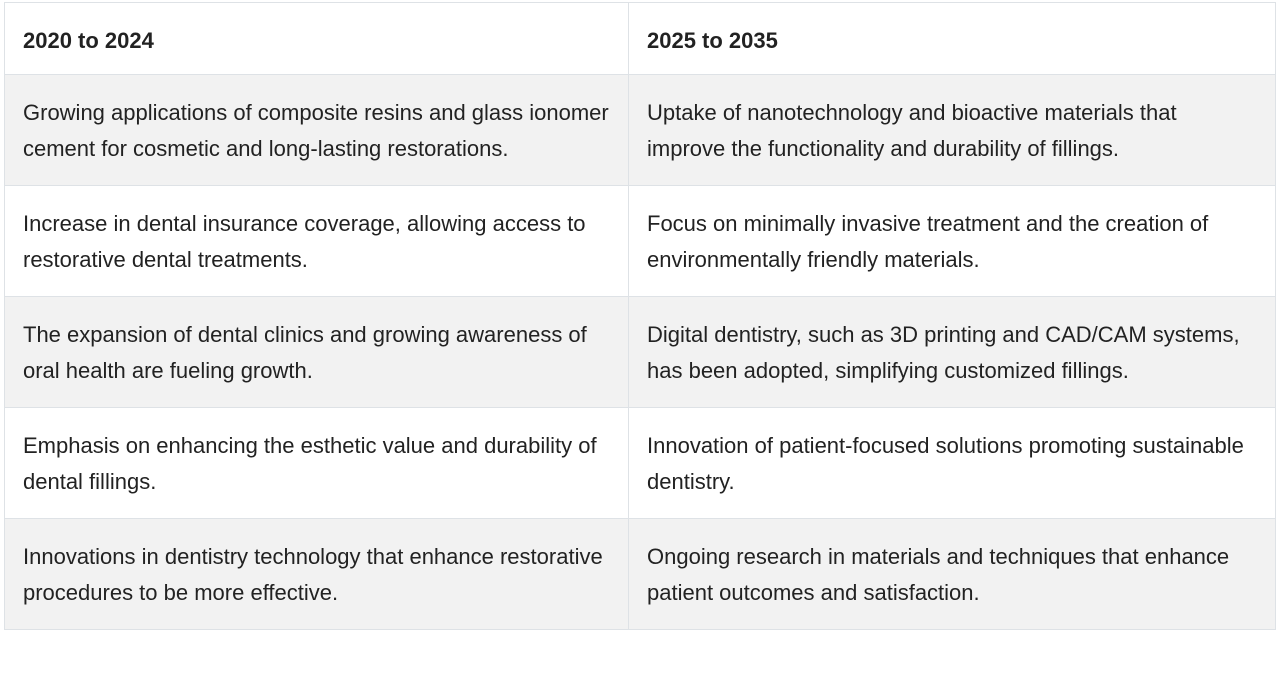 This screenshot has width=1285, height=696. I want to click on header-period-2020-2024: 2020 to 2024, so click(316, 38).